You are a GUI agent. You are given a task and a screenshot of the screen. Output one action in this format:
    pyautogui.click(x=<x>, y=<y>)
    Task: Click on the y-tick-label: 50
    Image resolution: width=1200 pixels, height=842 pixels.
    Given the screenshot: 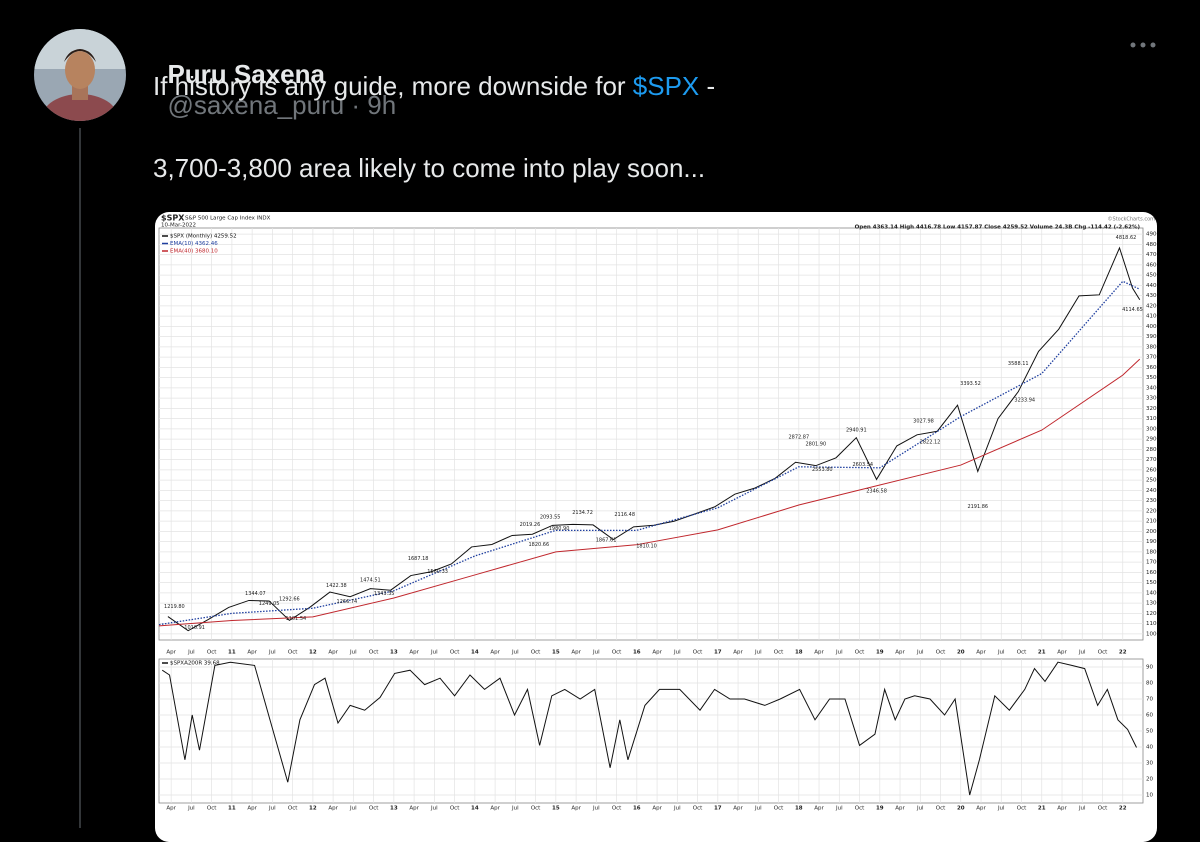 What is the action you would take?
    pyautogui.click(x=1149, y=732)
    